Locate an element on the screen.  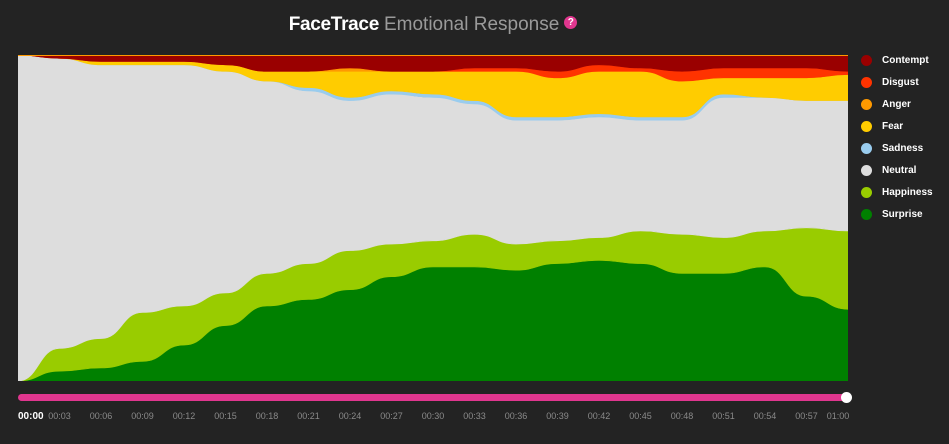
legend-label: Fear is located at coordinates (893, 126).